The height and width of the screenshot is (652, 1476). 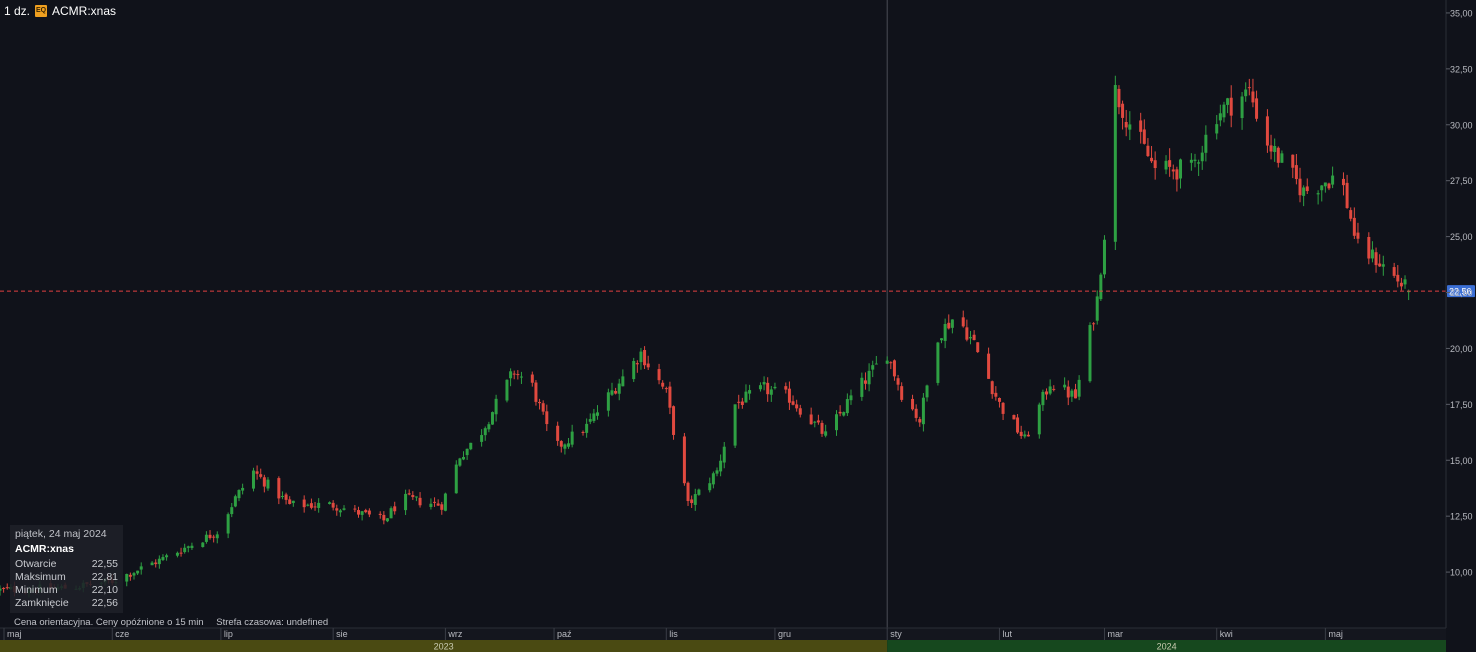 What do you see at coordinates (673, 634) in the screenshot?
I see `x-tick-label: lis` at bounding box center [673, 634].